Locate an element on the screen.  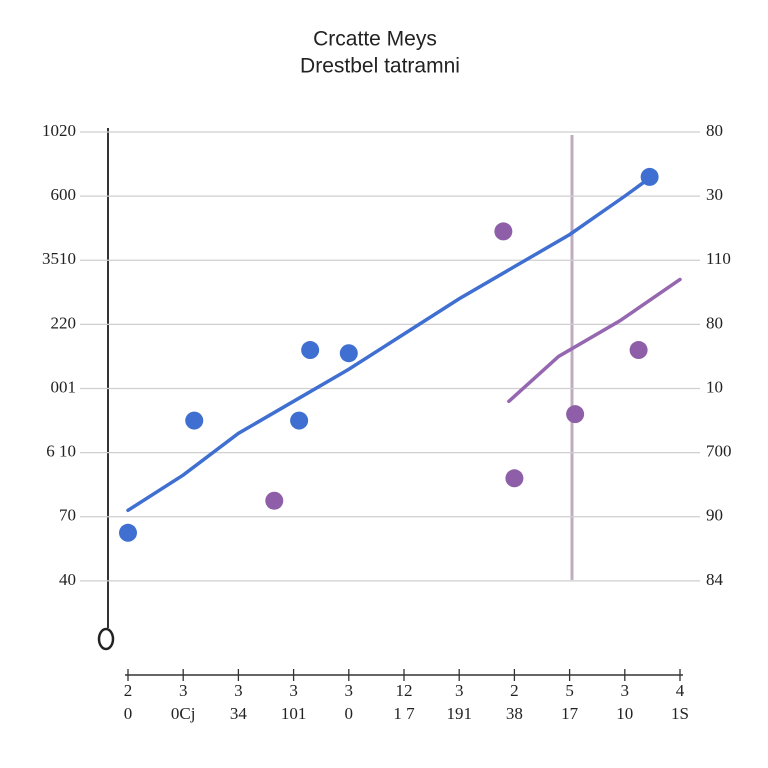
y-tick-label: 70 is located at coordinates (67, 515).